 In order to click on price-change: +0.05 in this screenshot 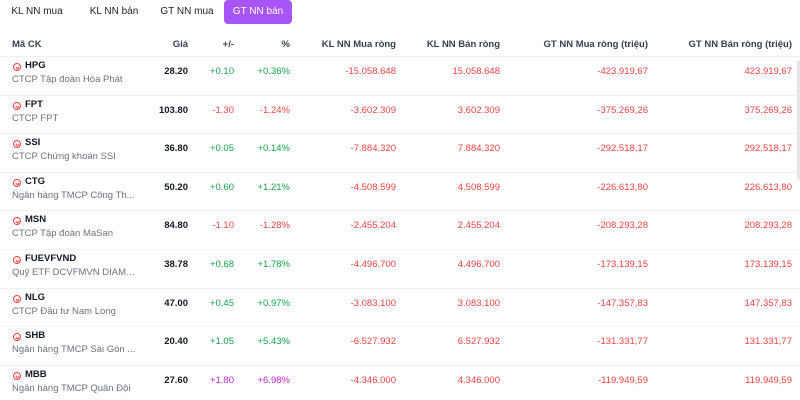, I will do `click(221, 149)`.